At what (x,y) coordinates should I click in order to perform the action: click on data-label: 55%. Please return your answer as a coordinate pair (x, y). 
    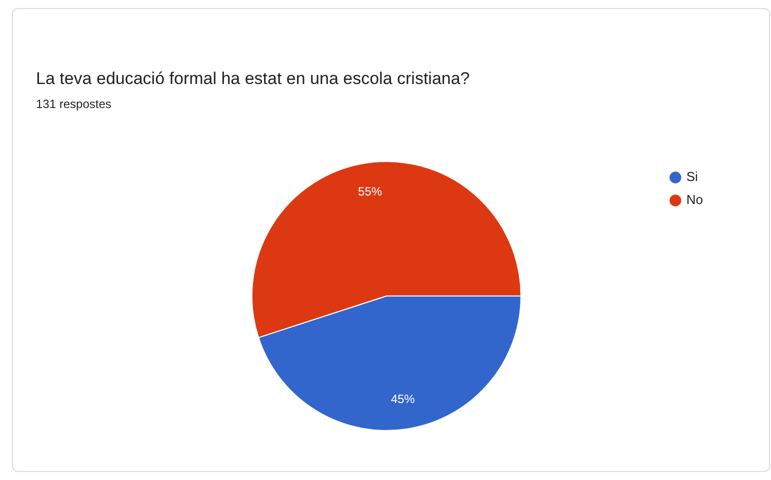
    Looking at the image, I should click on (370, 191).